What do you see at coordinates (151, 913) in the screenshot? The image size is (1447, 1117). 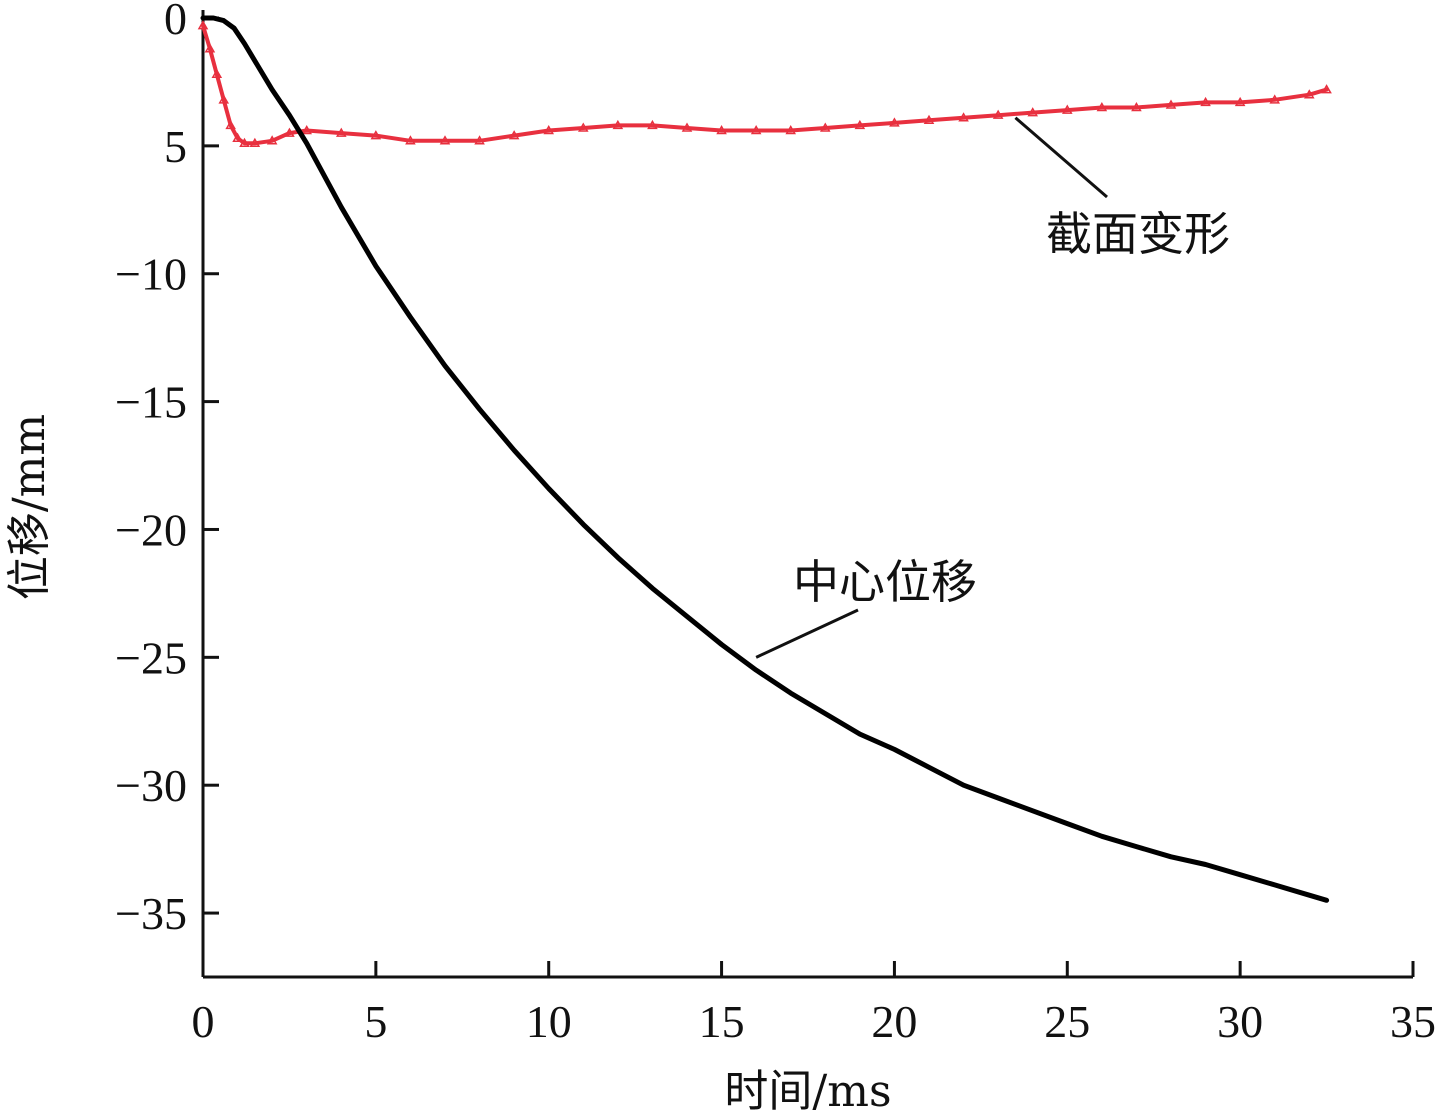 I see `y-tick-label: −35` at bounding box center [151, 913].